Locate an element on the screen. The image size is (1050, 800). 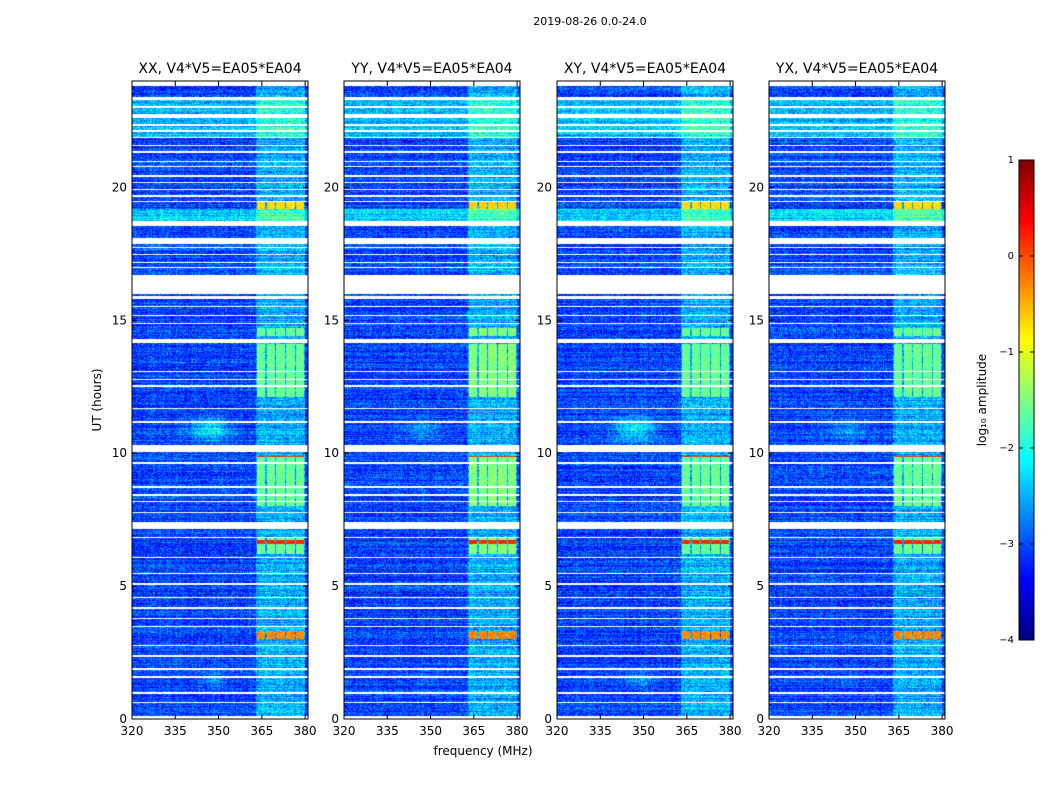
panel-title: YX, V4*V5=EA05*EA04 is located at coordinates (856, 69).